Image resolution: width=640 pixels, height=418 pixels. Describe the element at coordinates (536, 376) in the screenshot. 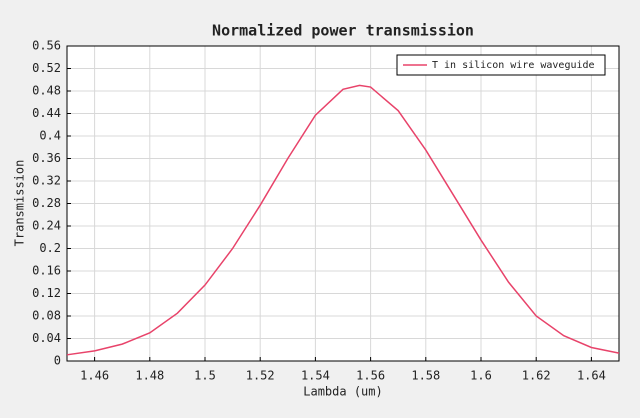

I see `x-tick-label: 1.62` at that location.